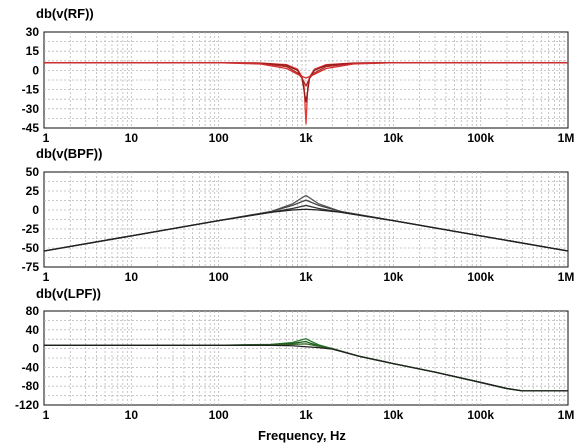 This screenshot has width=577, height=445. What do you see at coordinates (65, 13) in the screenshot?
I see `panel-title: db(v(RF))` at bounding box center [65, 13].